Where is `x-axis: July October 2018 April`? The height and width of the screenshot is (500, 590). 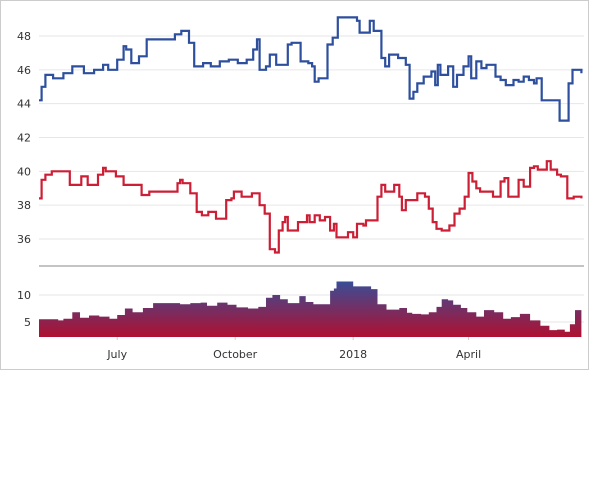 x-axis: July October 2018 April is located at coordinates (293, 349).